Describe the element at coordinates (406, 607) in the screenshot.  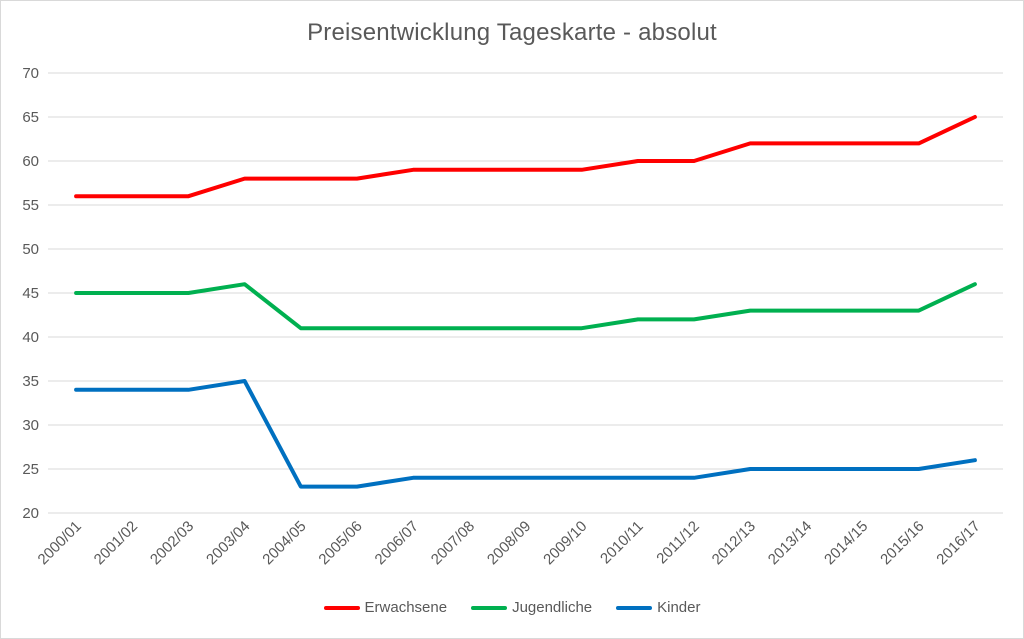
I see `legend-label: Erwachsene` at that location.